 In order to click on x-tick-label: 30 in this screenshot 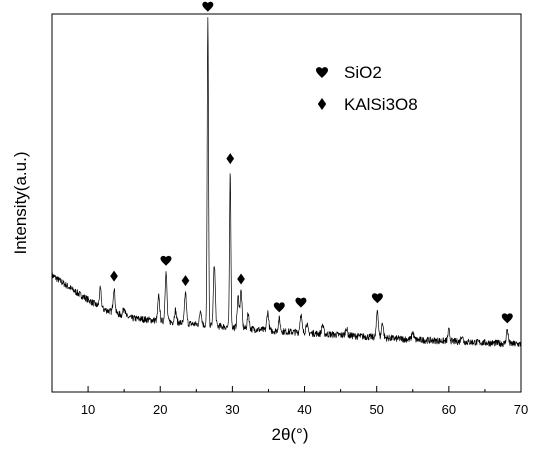, I will do `click(232, 409)`.